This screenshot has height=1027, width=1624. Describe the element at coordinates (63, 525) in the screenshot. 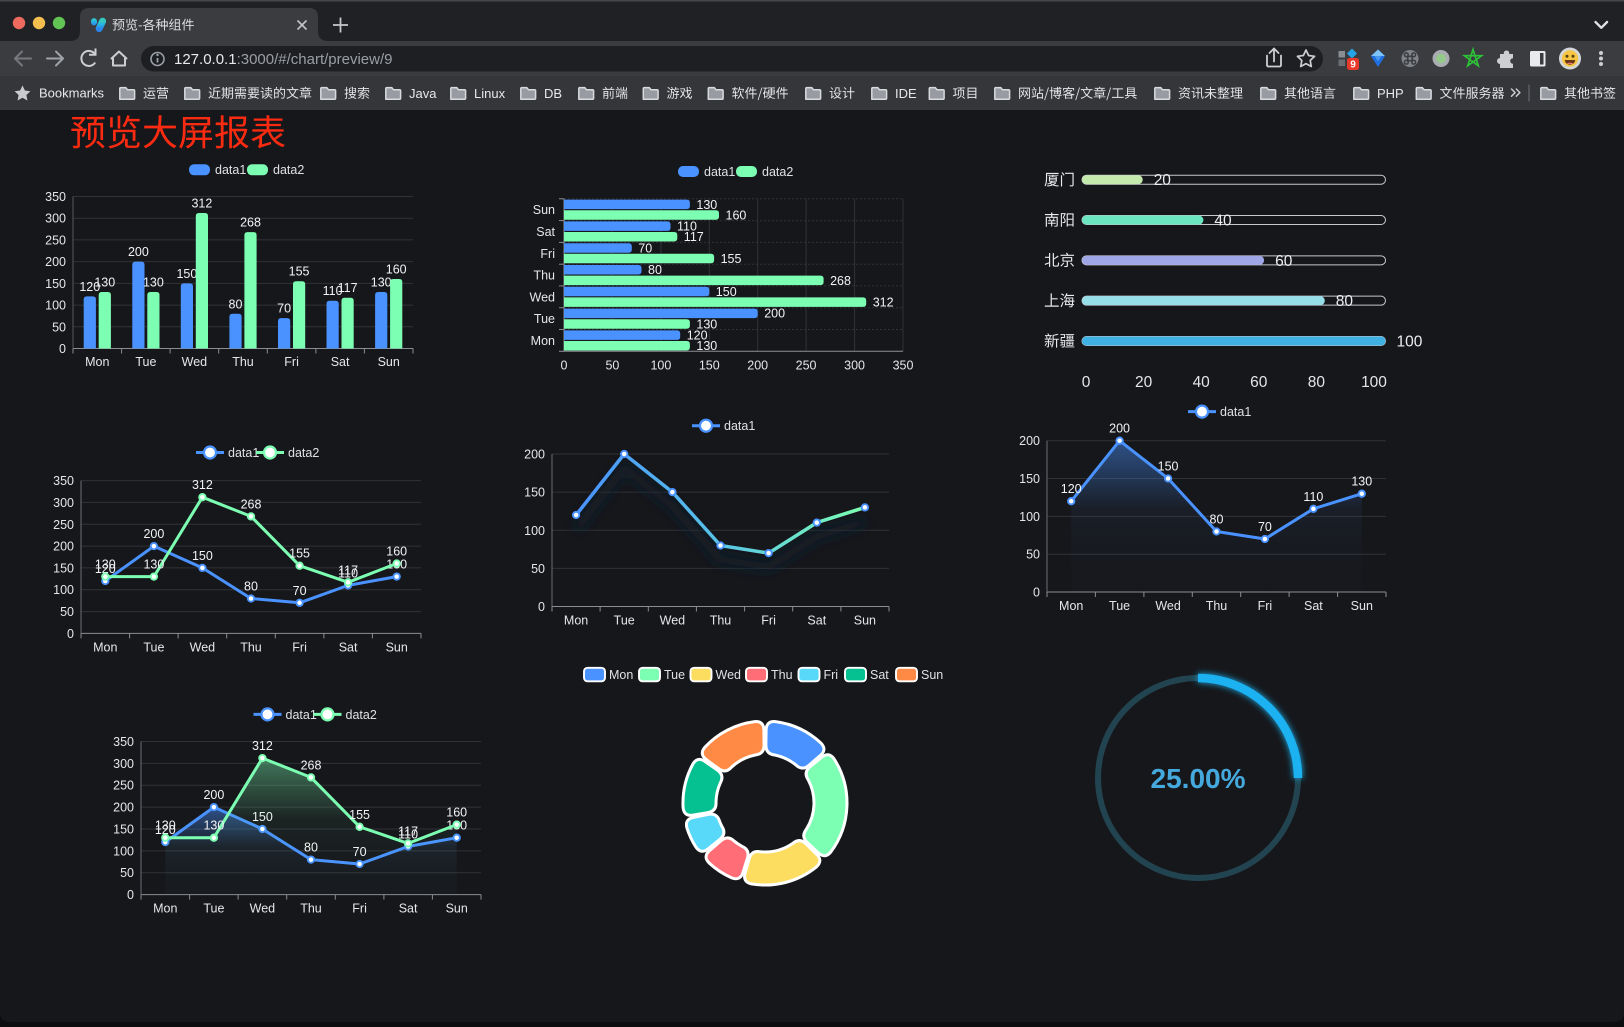

I see `svg-text: 250` at that location.